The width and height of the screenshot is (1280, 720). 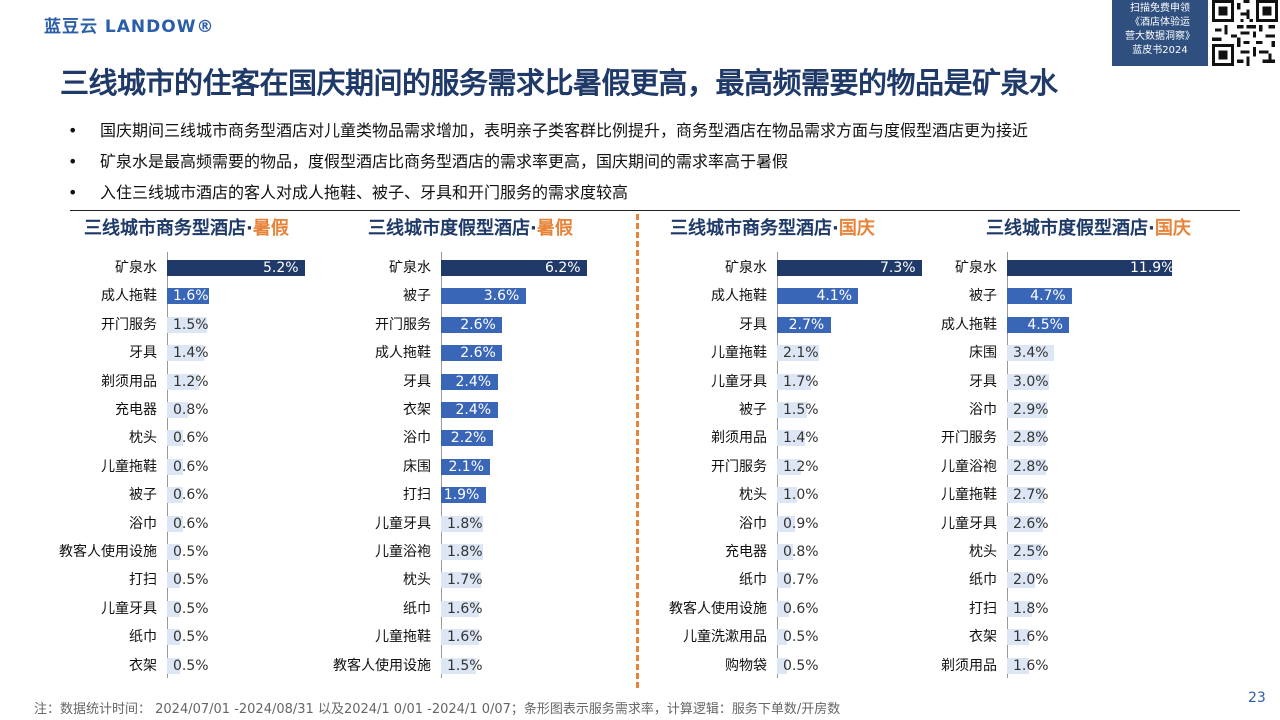 What do you see at coordinates (856, 228) in the screenshot?
I see `chart-title-accent: 国庆` at bounding box center [856, 228].